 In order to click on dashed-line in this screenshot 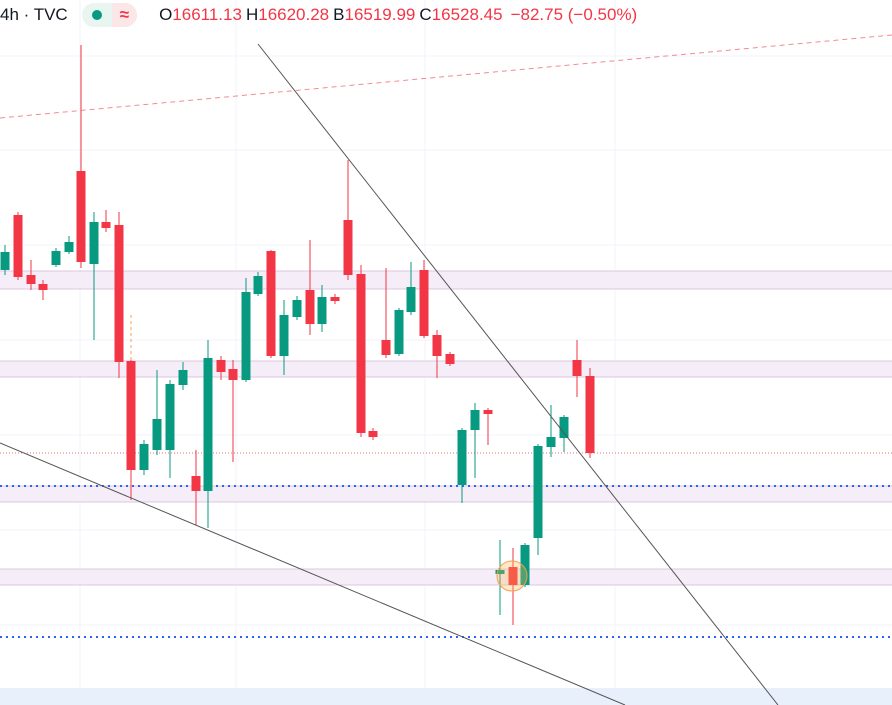, I will do `click(446, 76)`.